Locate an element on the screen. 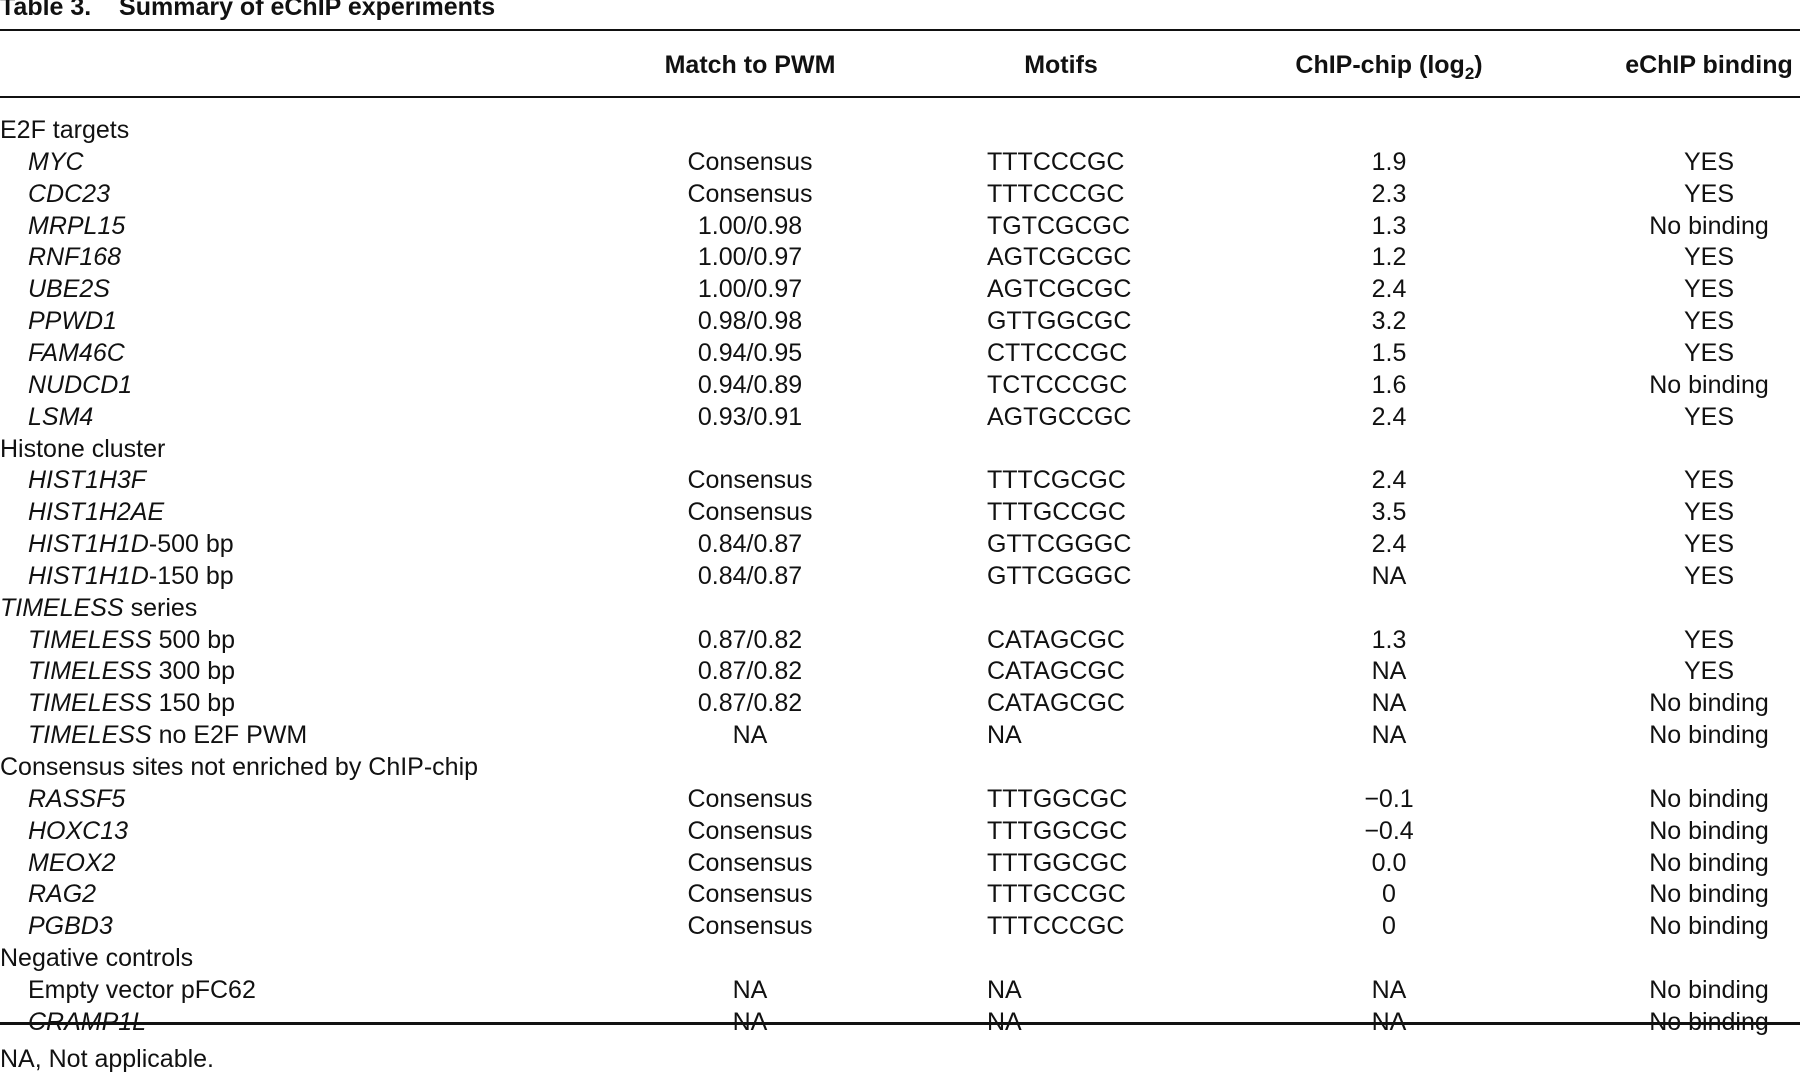  name-part: NUDCD1 is located at coordinates (80, 384).